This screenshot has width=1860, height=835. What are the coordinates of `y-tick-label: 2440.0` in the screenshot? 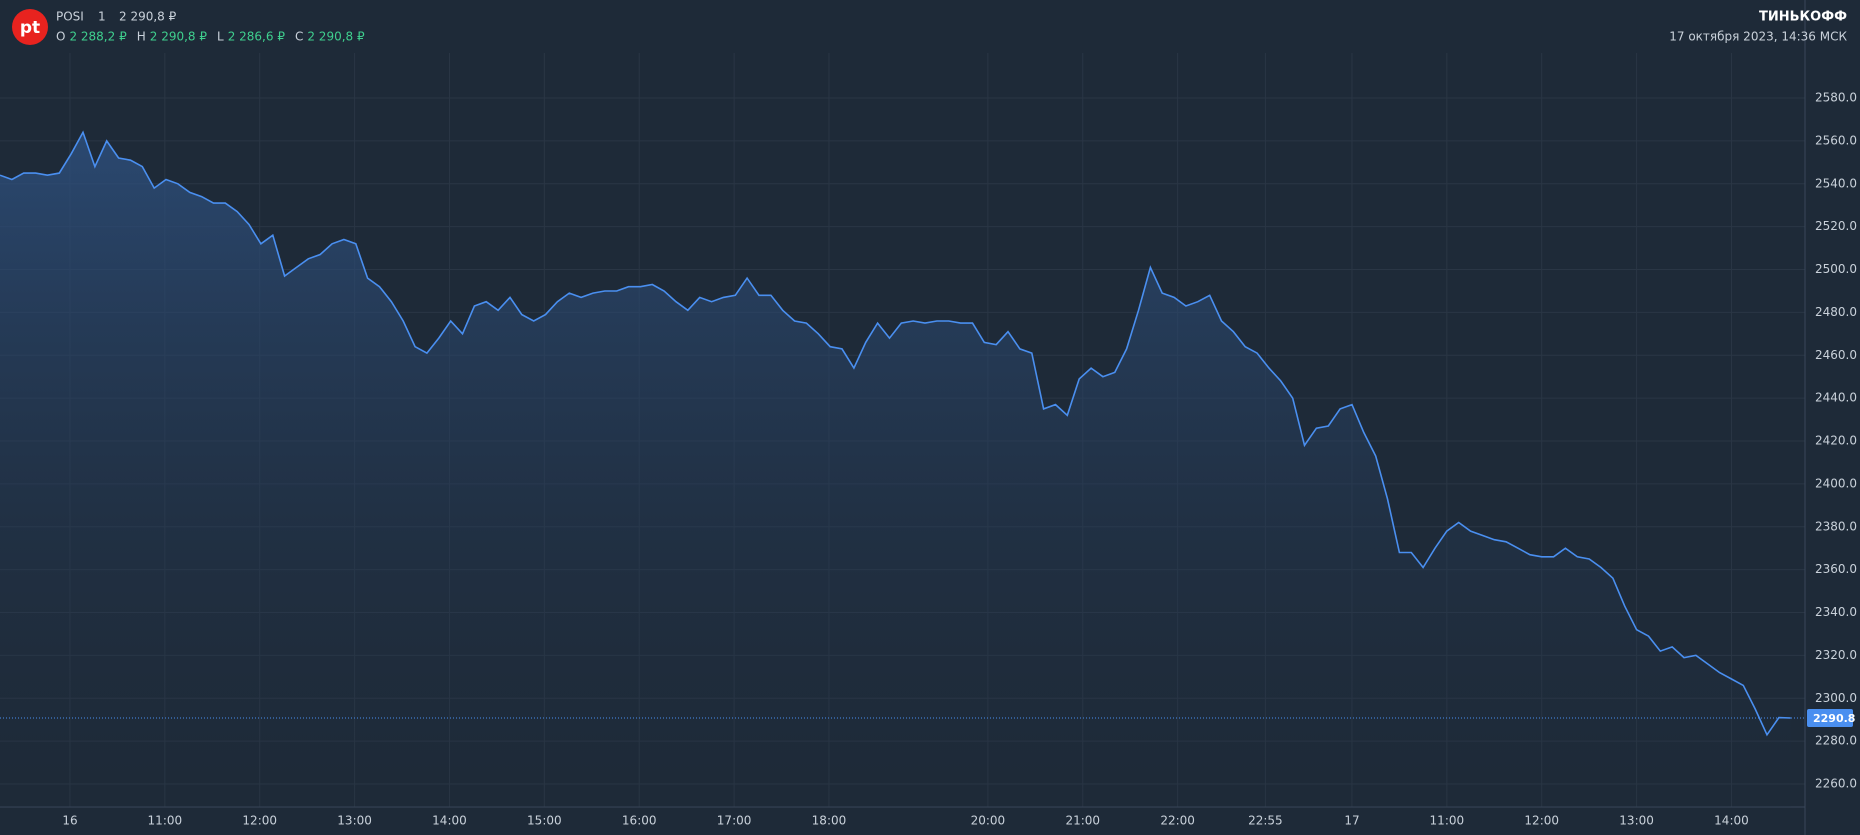 It's located at (1836, 398).